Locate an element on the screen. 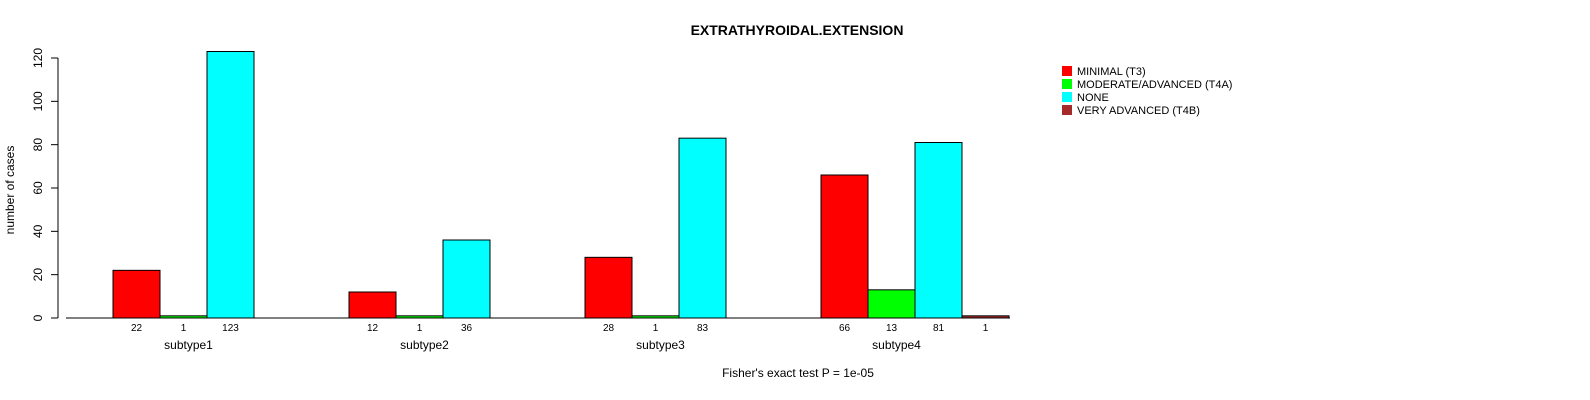 The width and height of the screenshot is (1590, 400). bar-value-label: 81 is located at coordinates (939, 328).